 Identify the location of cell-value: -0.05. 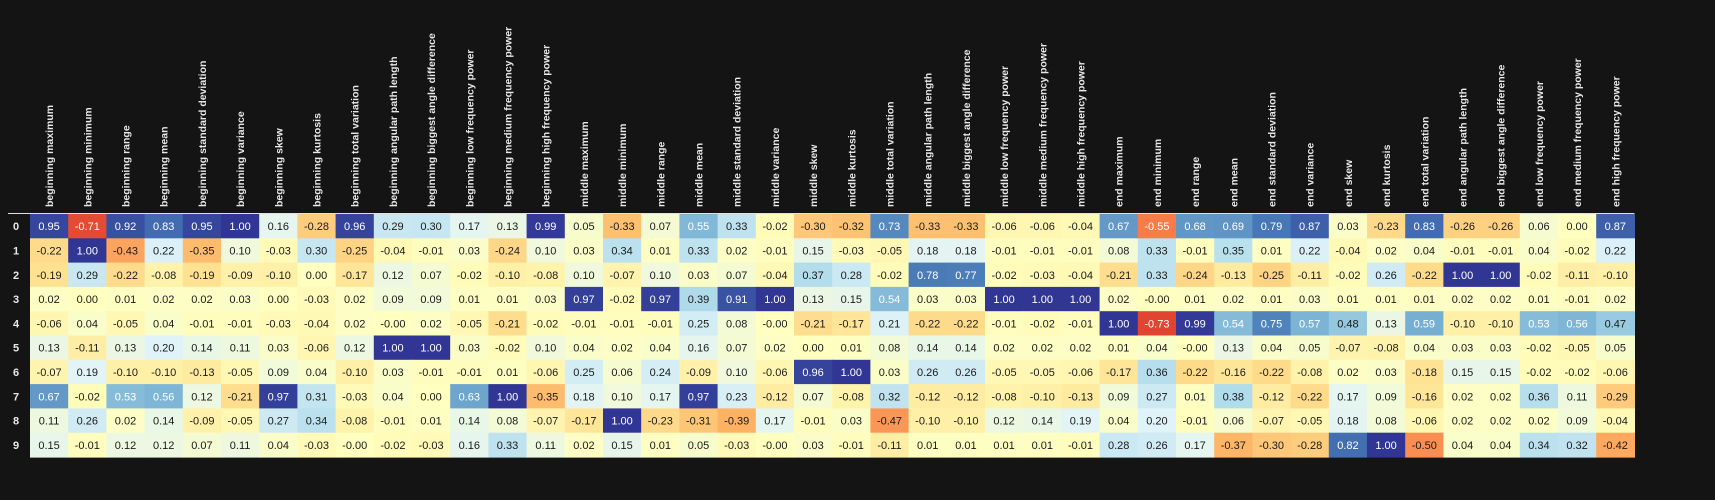
(240, 373).